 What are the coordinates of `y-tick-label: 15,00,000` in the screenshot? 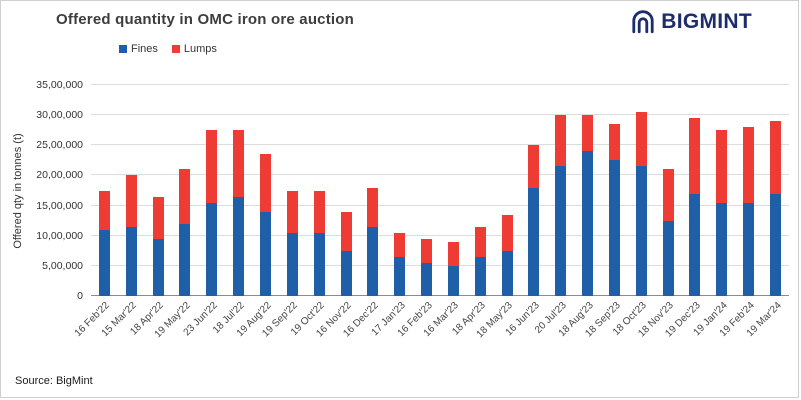 It's located at (59, 205).